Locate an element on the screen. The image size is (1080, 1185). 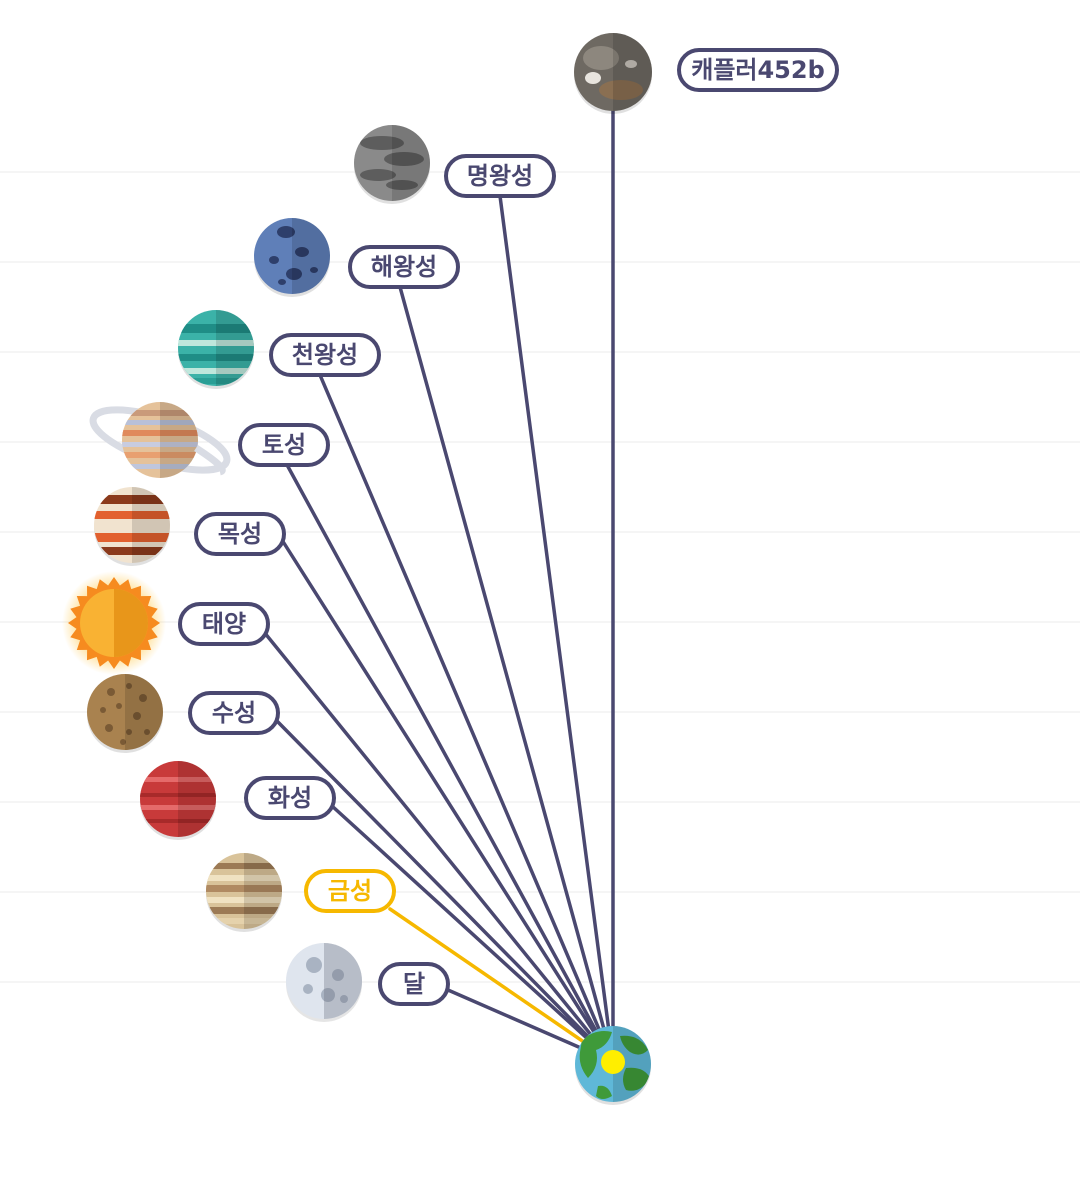
label-moon: 달 is located at coordinates (414, 984).